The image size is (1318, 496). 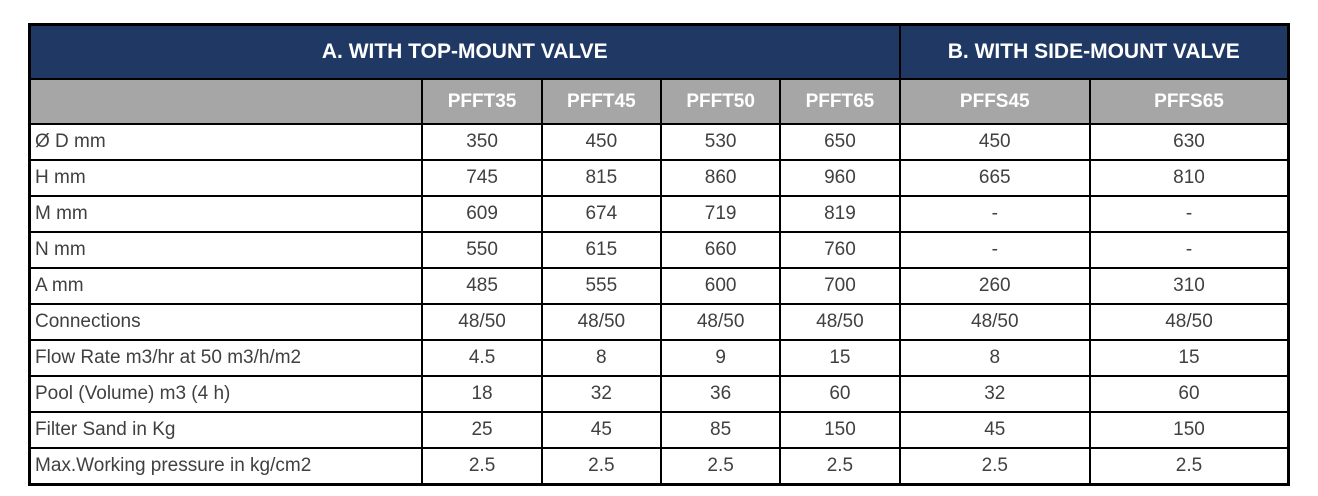 What do you see at coordinates (601, 250) in the screenshot?
I see `cell: 615` at bounding box center [601, 250].